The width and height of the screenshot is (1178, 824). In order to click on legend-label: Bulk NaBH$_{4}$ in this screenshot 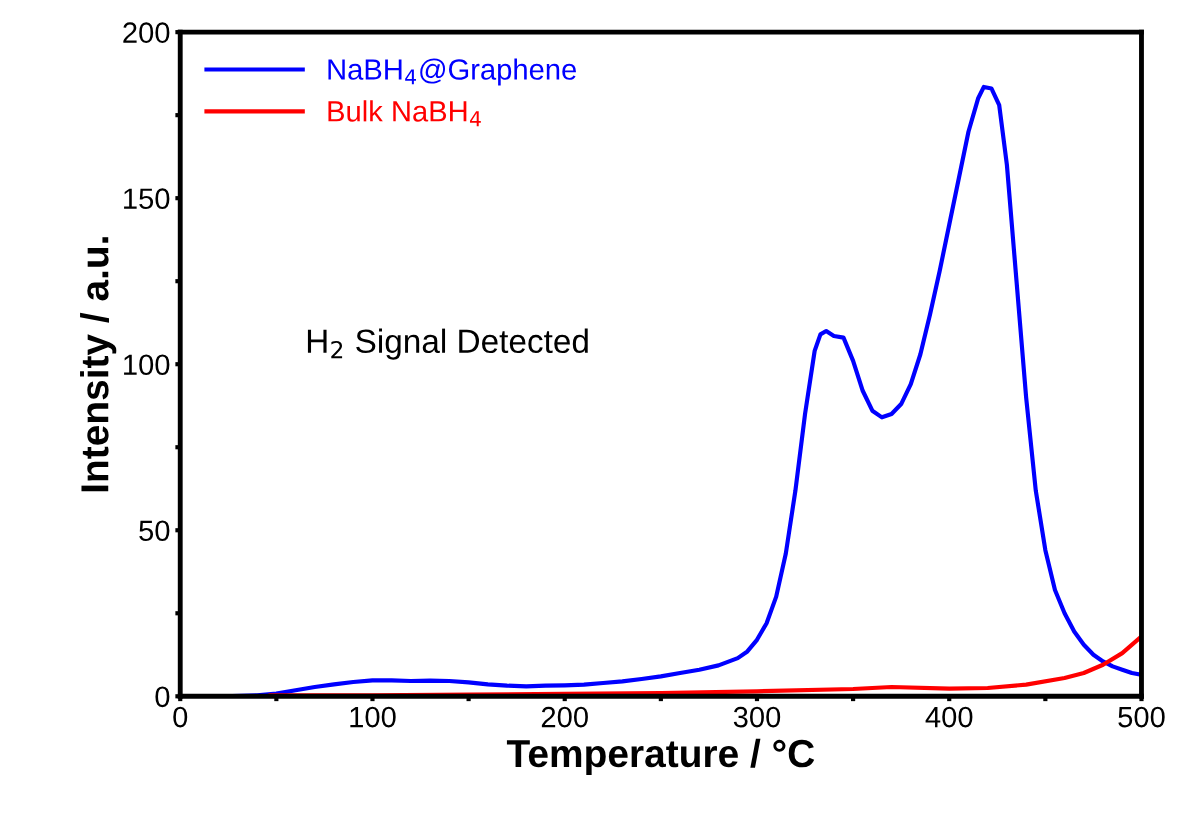, I will do `click(404, 113)`.